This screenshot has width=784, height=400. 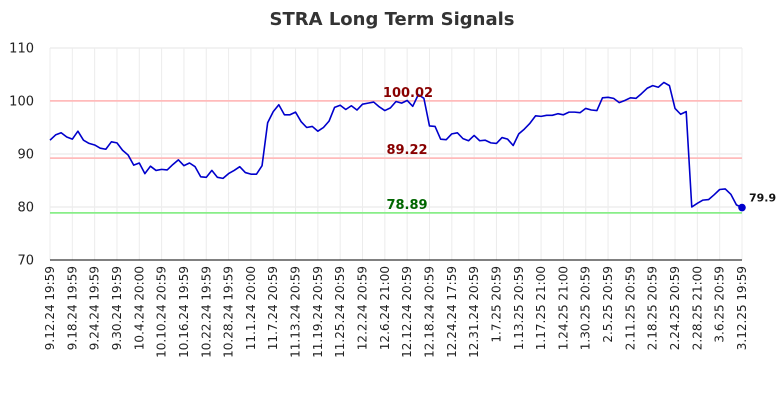 What do you see at coordinates (406, 150) in the screenshot?
I see `signal-level-label: 89.22` at bounding box center [406, 150].